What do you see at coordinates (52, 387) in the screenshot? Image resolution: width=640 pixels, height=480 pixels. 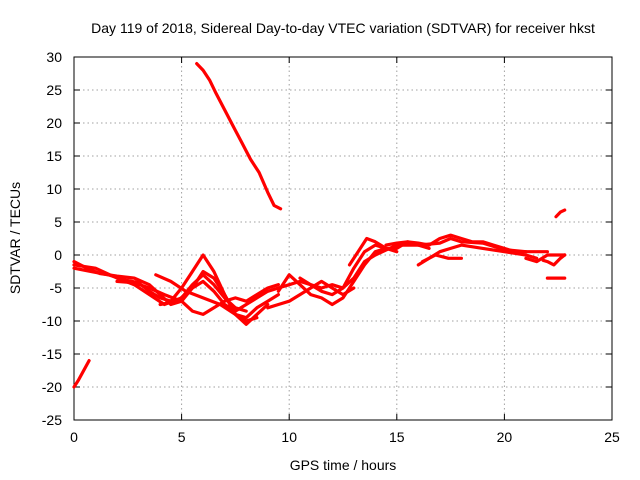 I see `y-tick-label: -20` at bounding box center [52, 387].